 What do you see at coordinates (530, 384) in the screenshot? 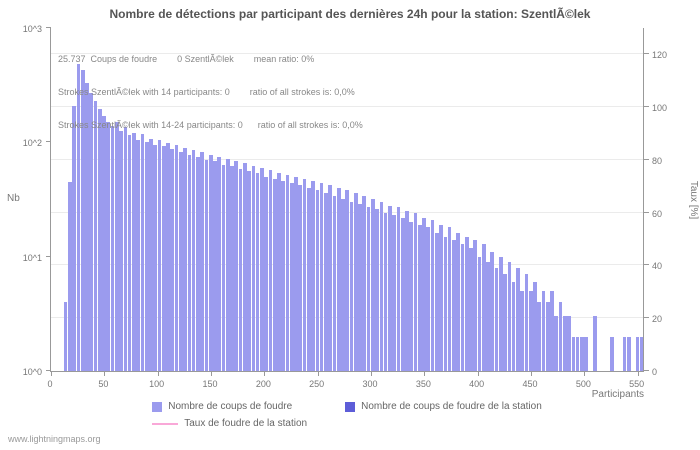
I see `x-axis-tick-label: 450` at bounding box center [530, 384].